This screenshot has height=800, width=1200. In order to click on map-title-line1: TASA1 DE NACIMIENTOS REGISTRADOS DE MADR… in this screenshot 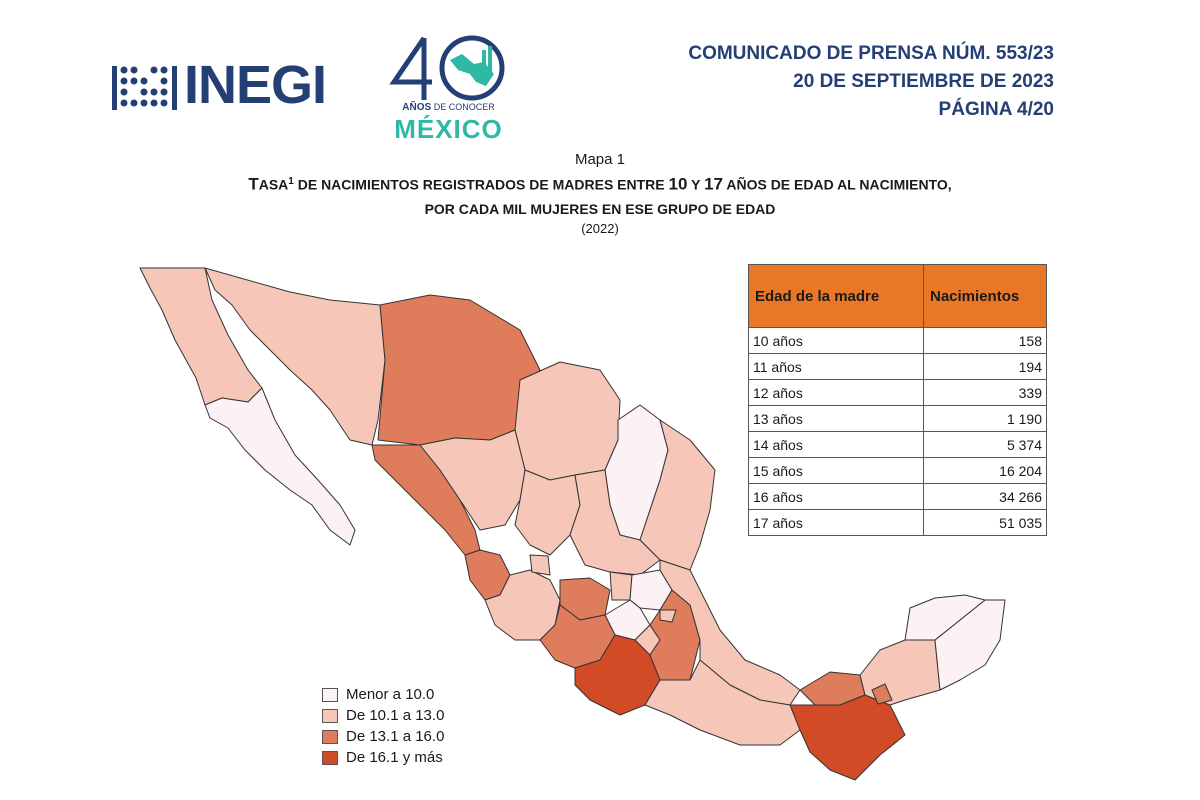, I will do `click(600, 184)`.